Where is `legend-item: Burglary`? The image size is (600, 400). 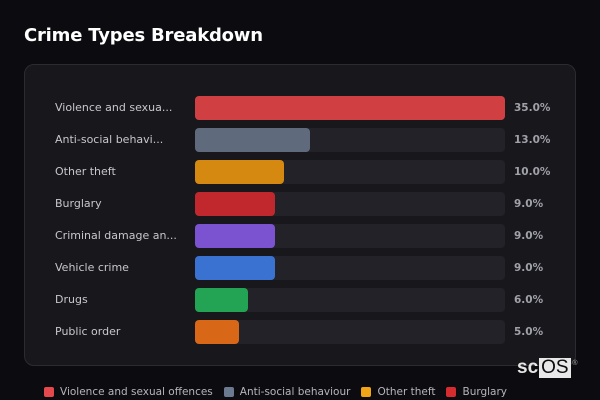 legend-item: Burglary is located at coordinates (476, 392).